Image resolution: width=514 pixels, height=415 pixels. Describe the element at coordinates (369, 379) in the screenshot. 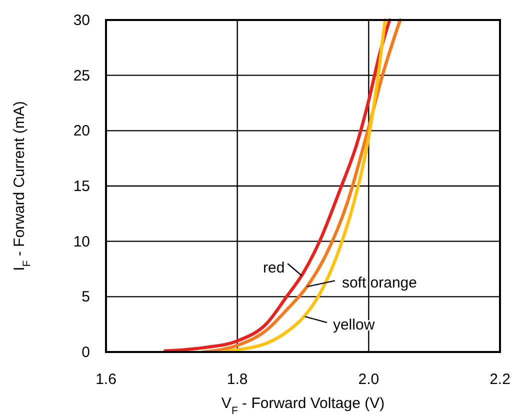

I see `x-tick-label: 2.0` at that location.